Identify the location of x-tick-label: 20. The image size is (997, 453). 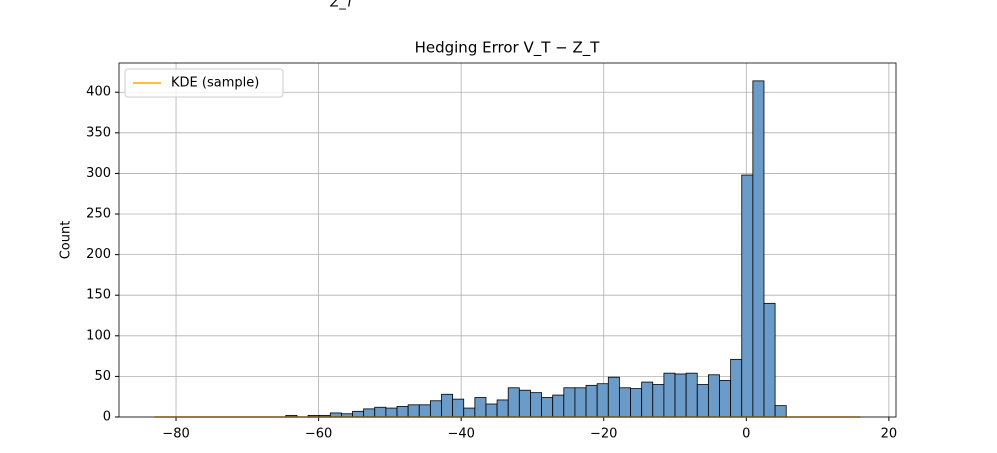
(889, 434).